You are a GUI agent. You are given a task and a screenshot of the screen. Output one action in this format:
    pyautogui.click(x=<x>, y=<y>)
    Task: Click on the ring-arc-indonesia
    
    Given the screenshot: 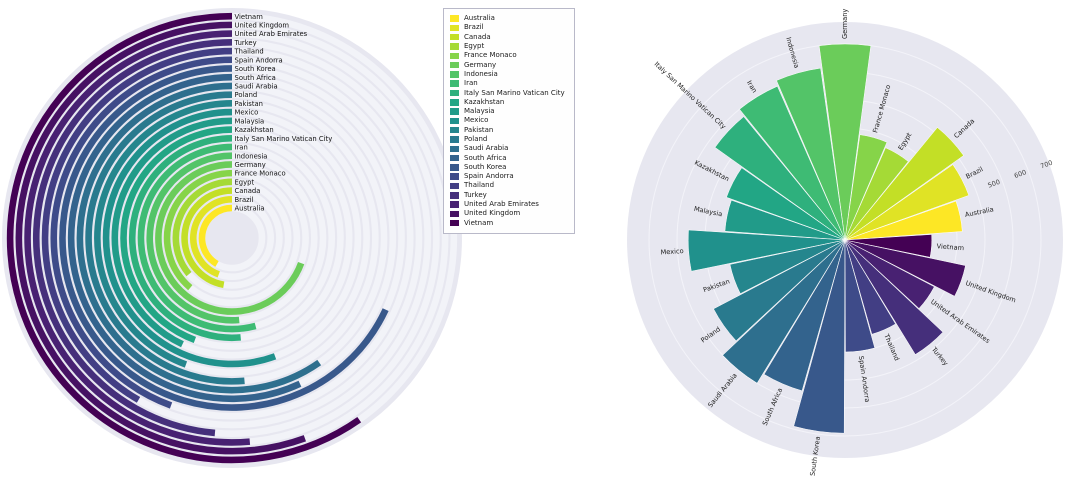 What is the action you would take?
    pyautogui.click(x=193, y=238)
    